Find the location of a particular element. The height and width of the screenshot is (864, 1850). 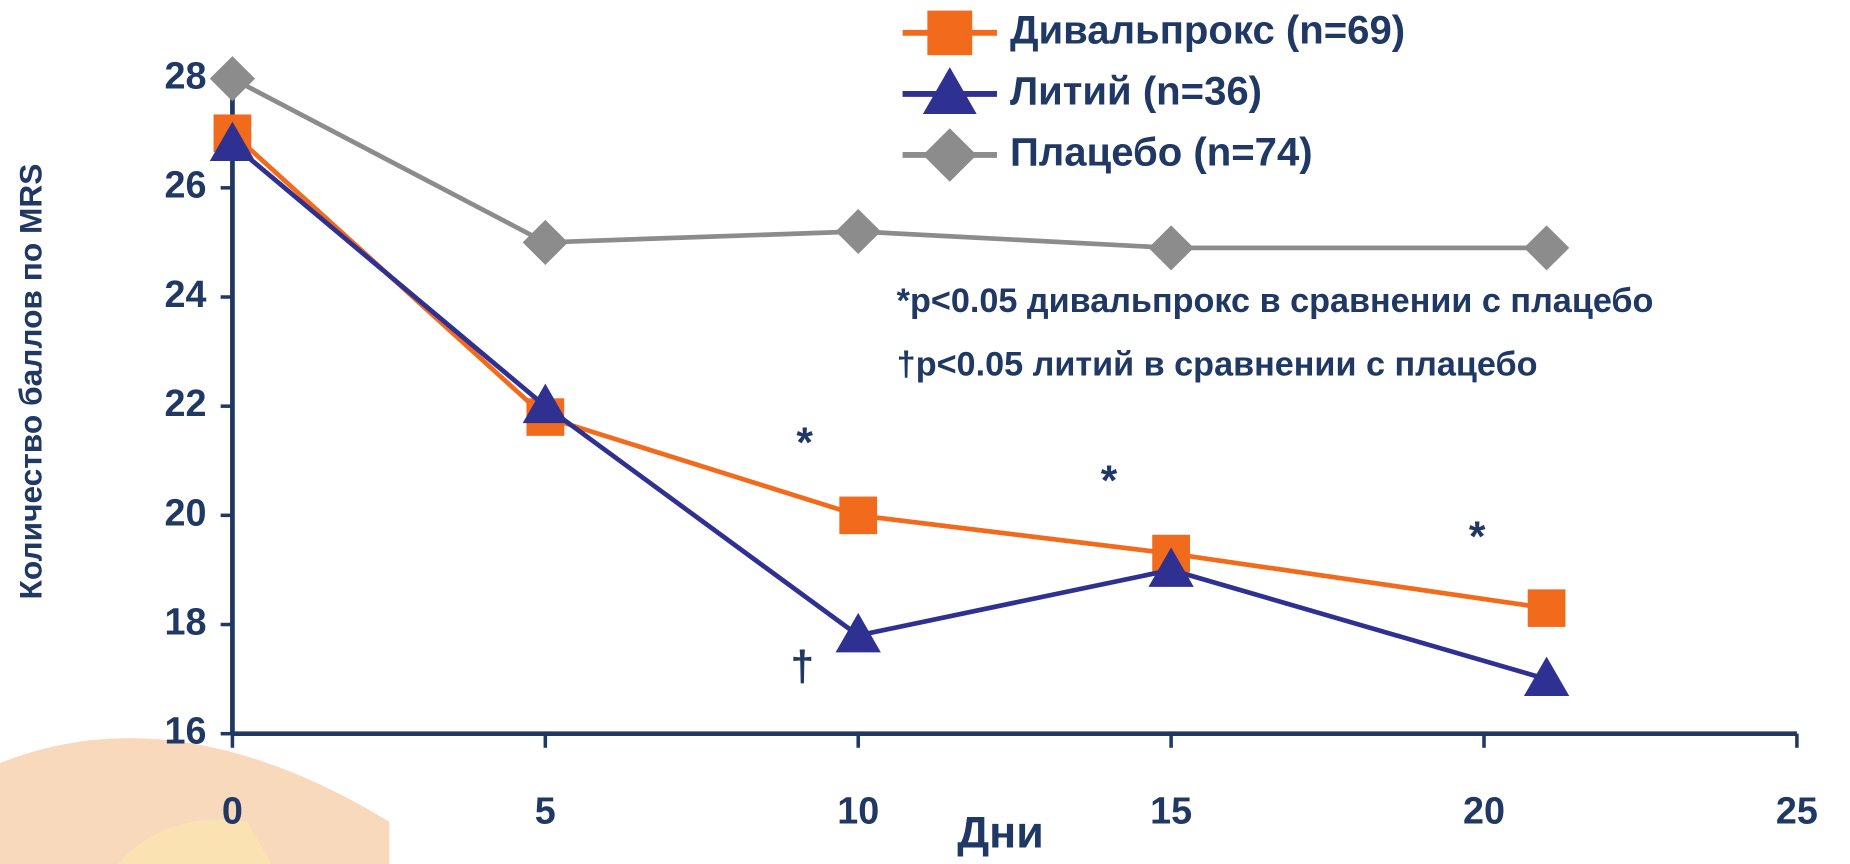

series-line is located at coordinates (889, 163).